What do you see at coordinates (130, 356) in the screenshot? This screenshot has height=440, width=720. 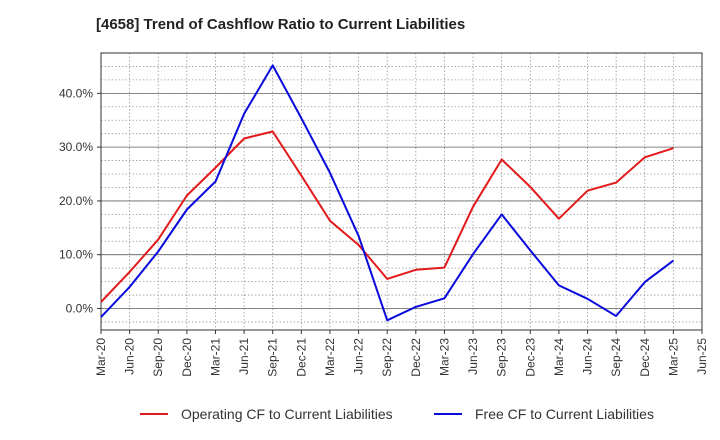 I see `x-tick-label: Jun-20` at bounding box center [130, 356].